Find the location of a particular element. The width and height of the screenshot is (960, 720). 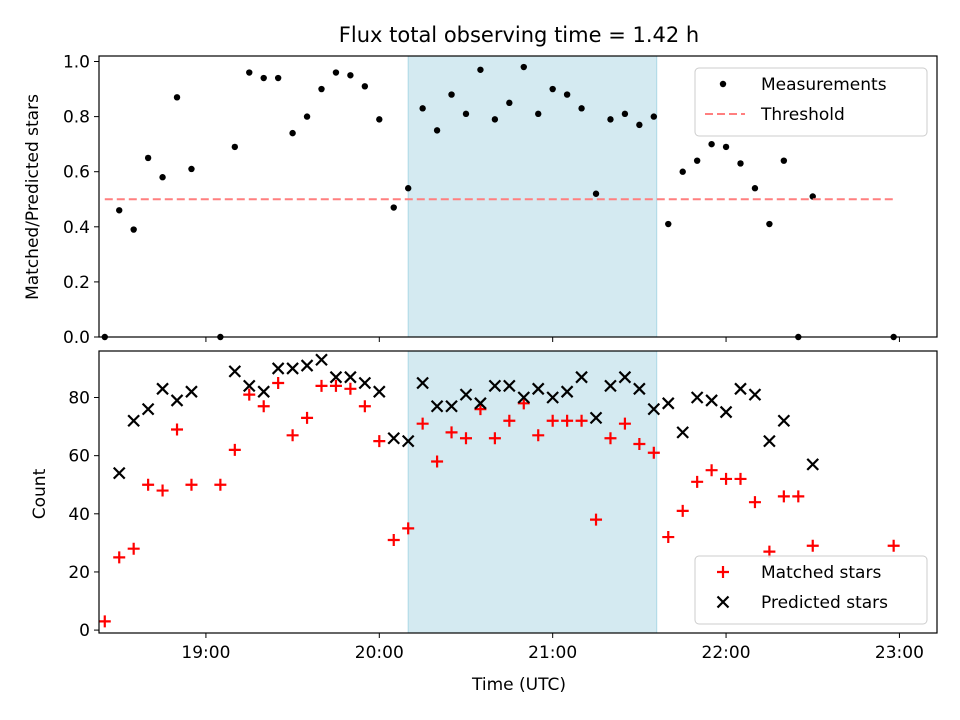

legend-measurement-swatch is located at coordinates (723, 84).